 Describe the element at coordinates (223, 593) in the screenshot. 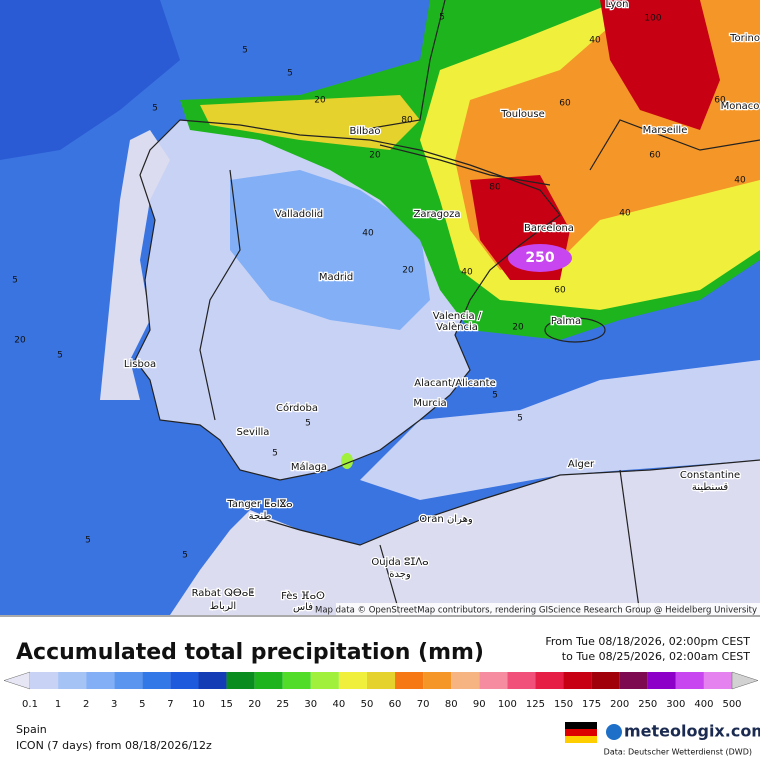

I see `city-label: Rabat ⵕⴱⴰⵟ` at that location.